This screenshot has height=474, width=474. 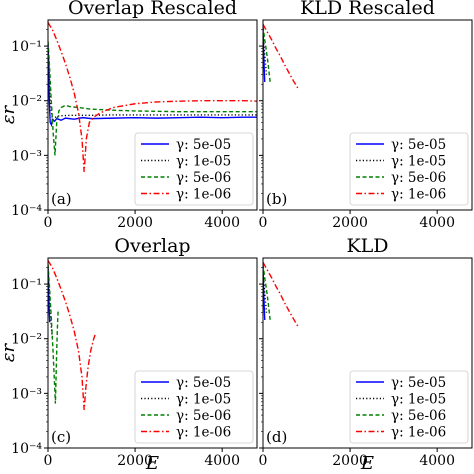 I want to click on panel-label: (c), so click(x=61, y=437).